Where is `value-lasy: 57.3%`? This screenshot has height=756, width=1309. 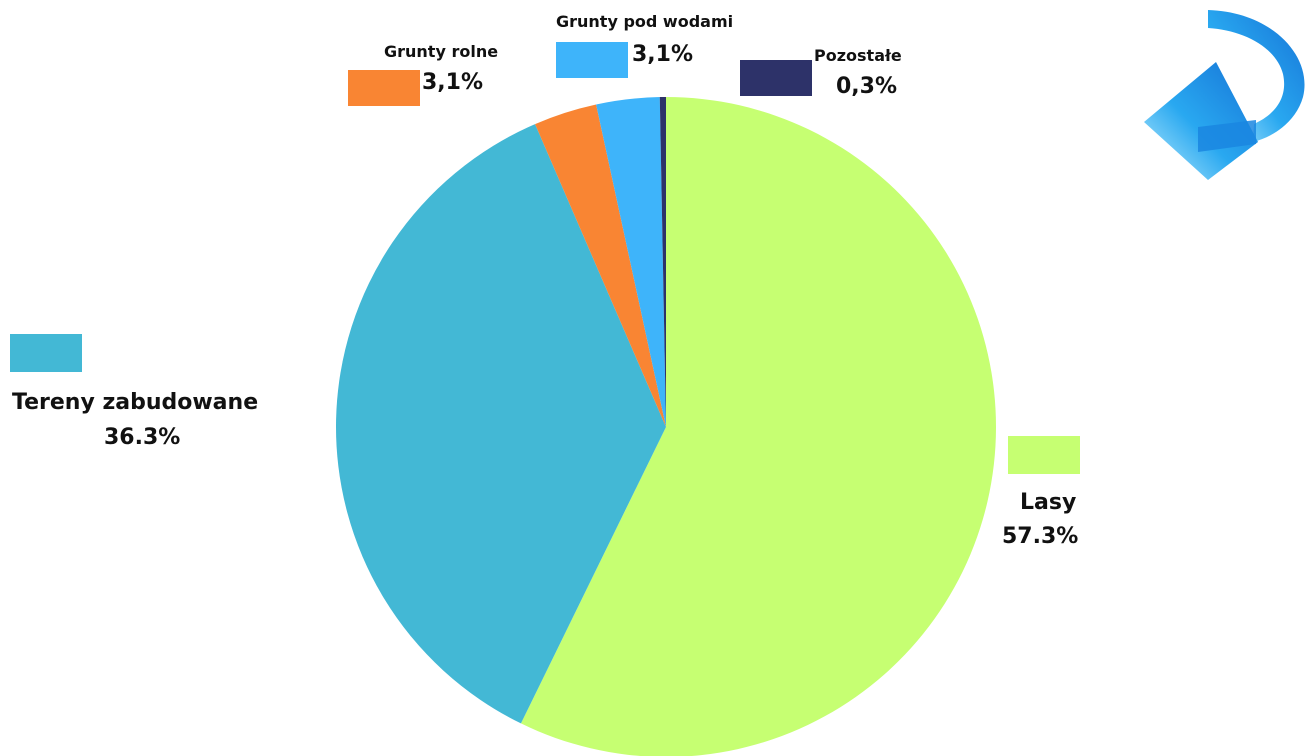
value-lasy: 57.3% is located at coordinates (1040, 536).